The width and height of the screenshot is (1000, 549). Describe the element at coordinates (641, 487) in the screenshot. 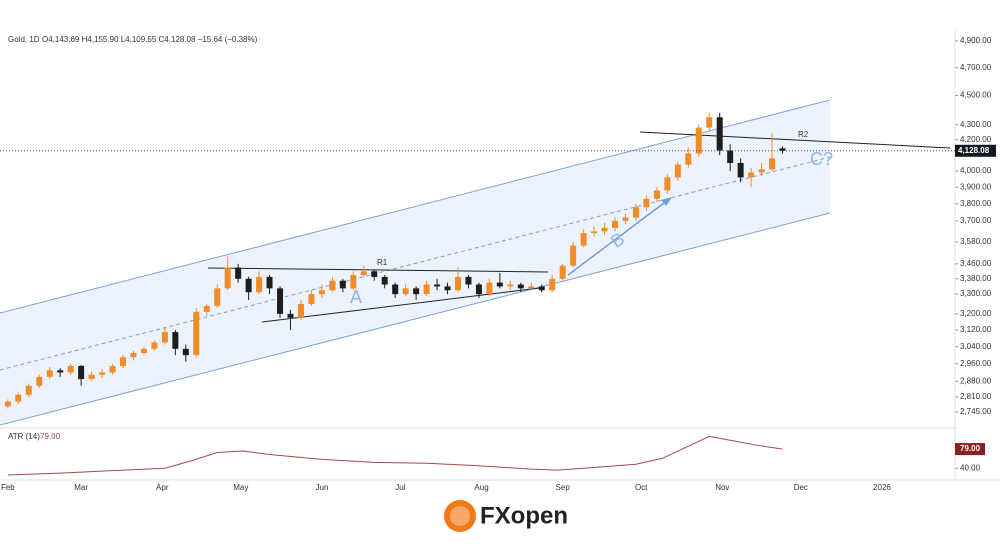

I see `x-tick-label: Oct` at that location.